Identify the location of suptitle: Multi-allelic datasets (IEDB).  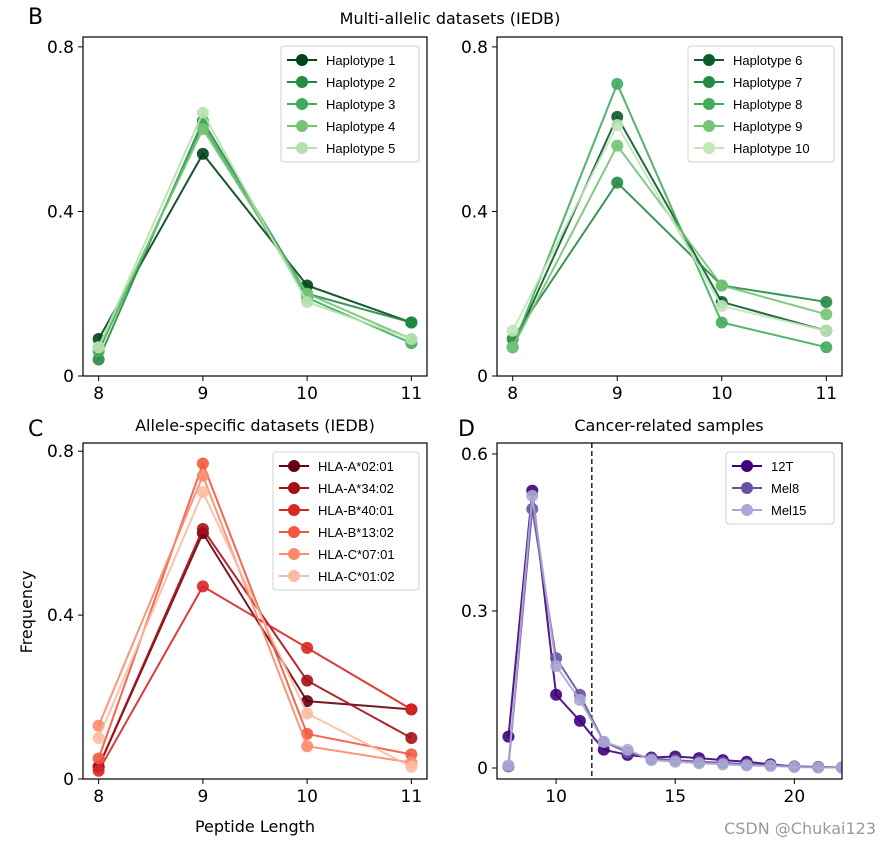
(450, 18).